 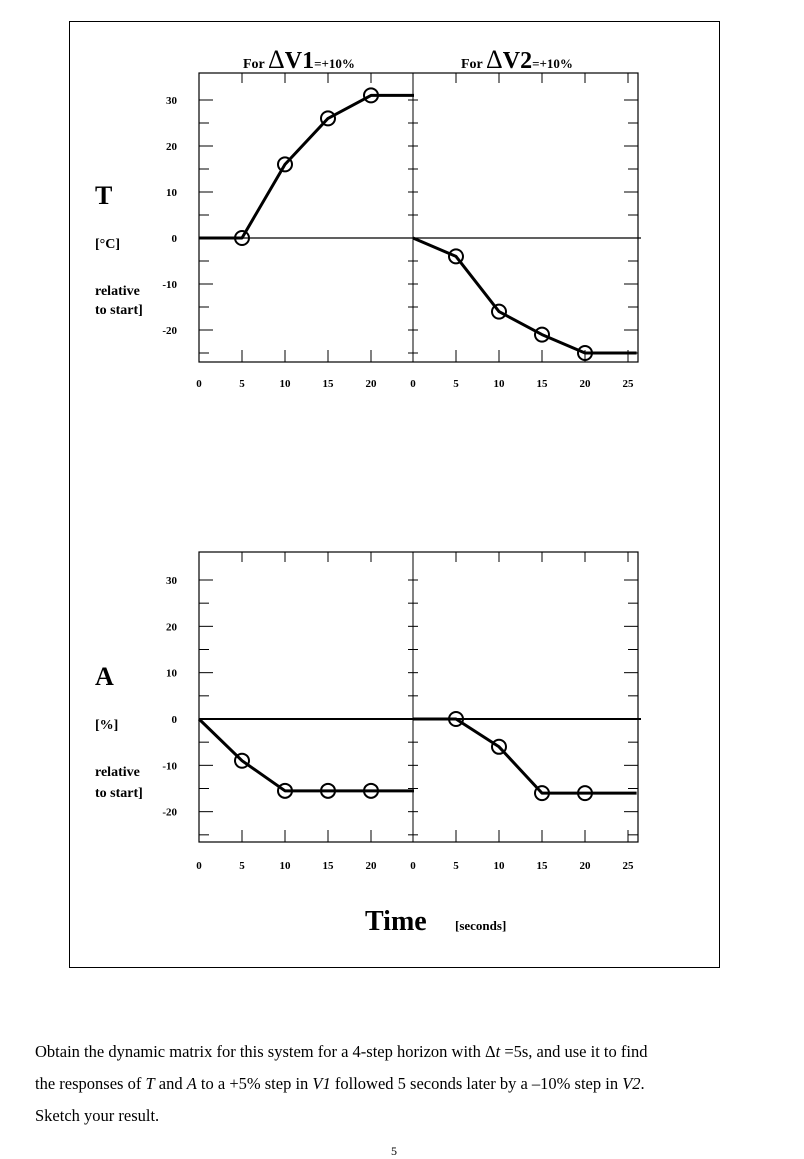 I want to click on y-tick-label-t: -10, so click(x=169, y=285).